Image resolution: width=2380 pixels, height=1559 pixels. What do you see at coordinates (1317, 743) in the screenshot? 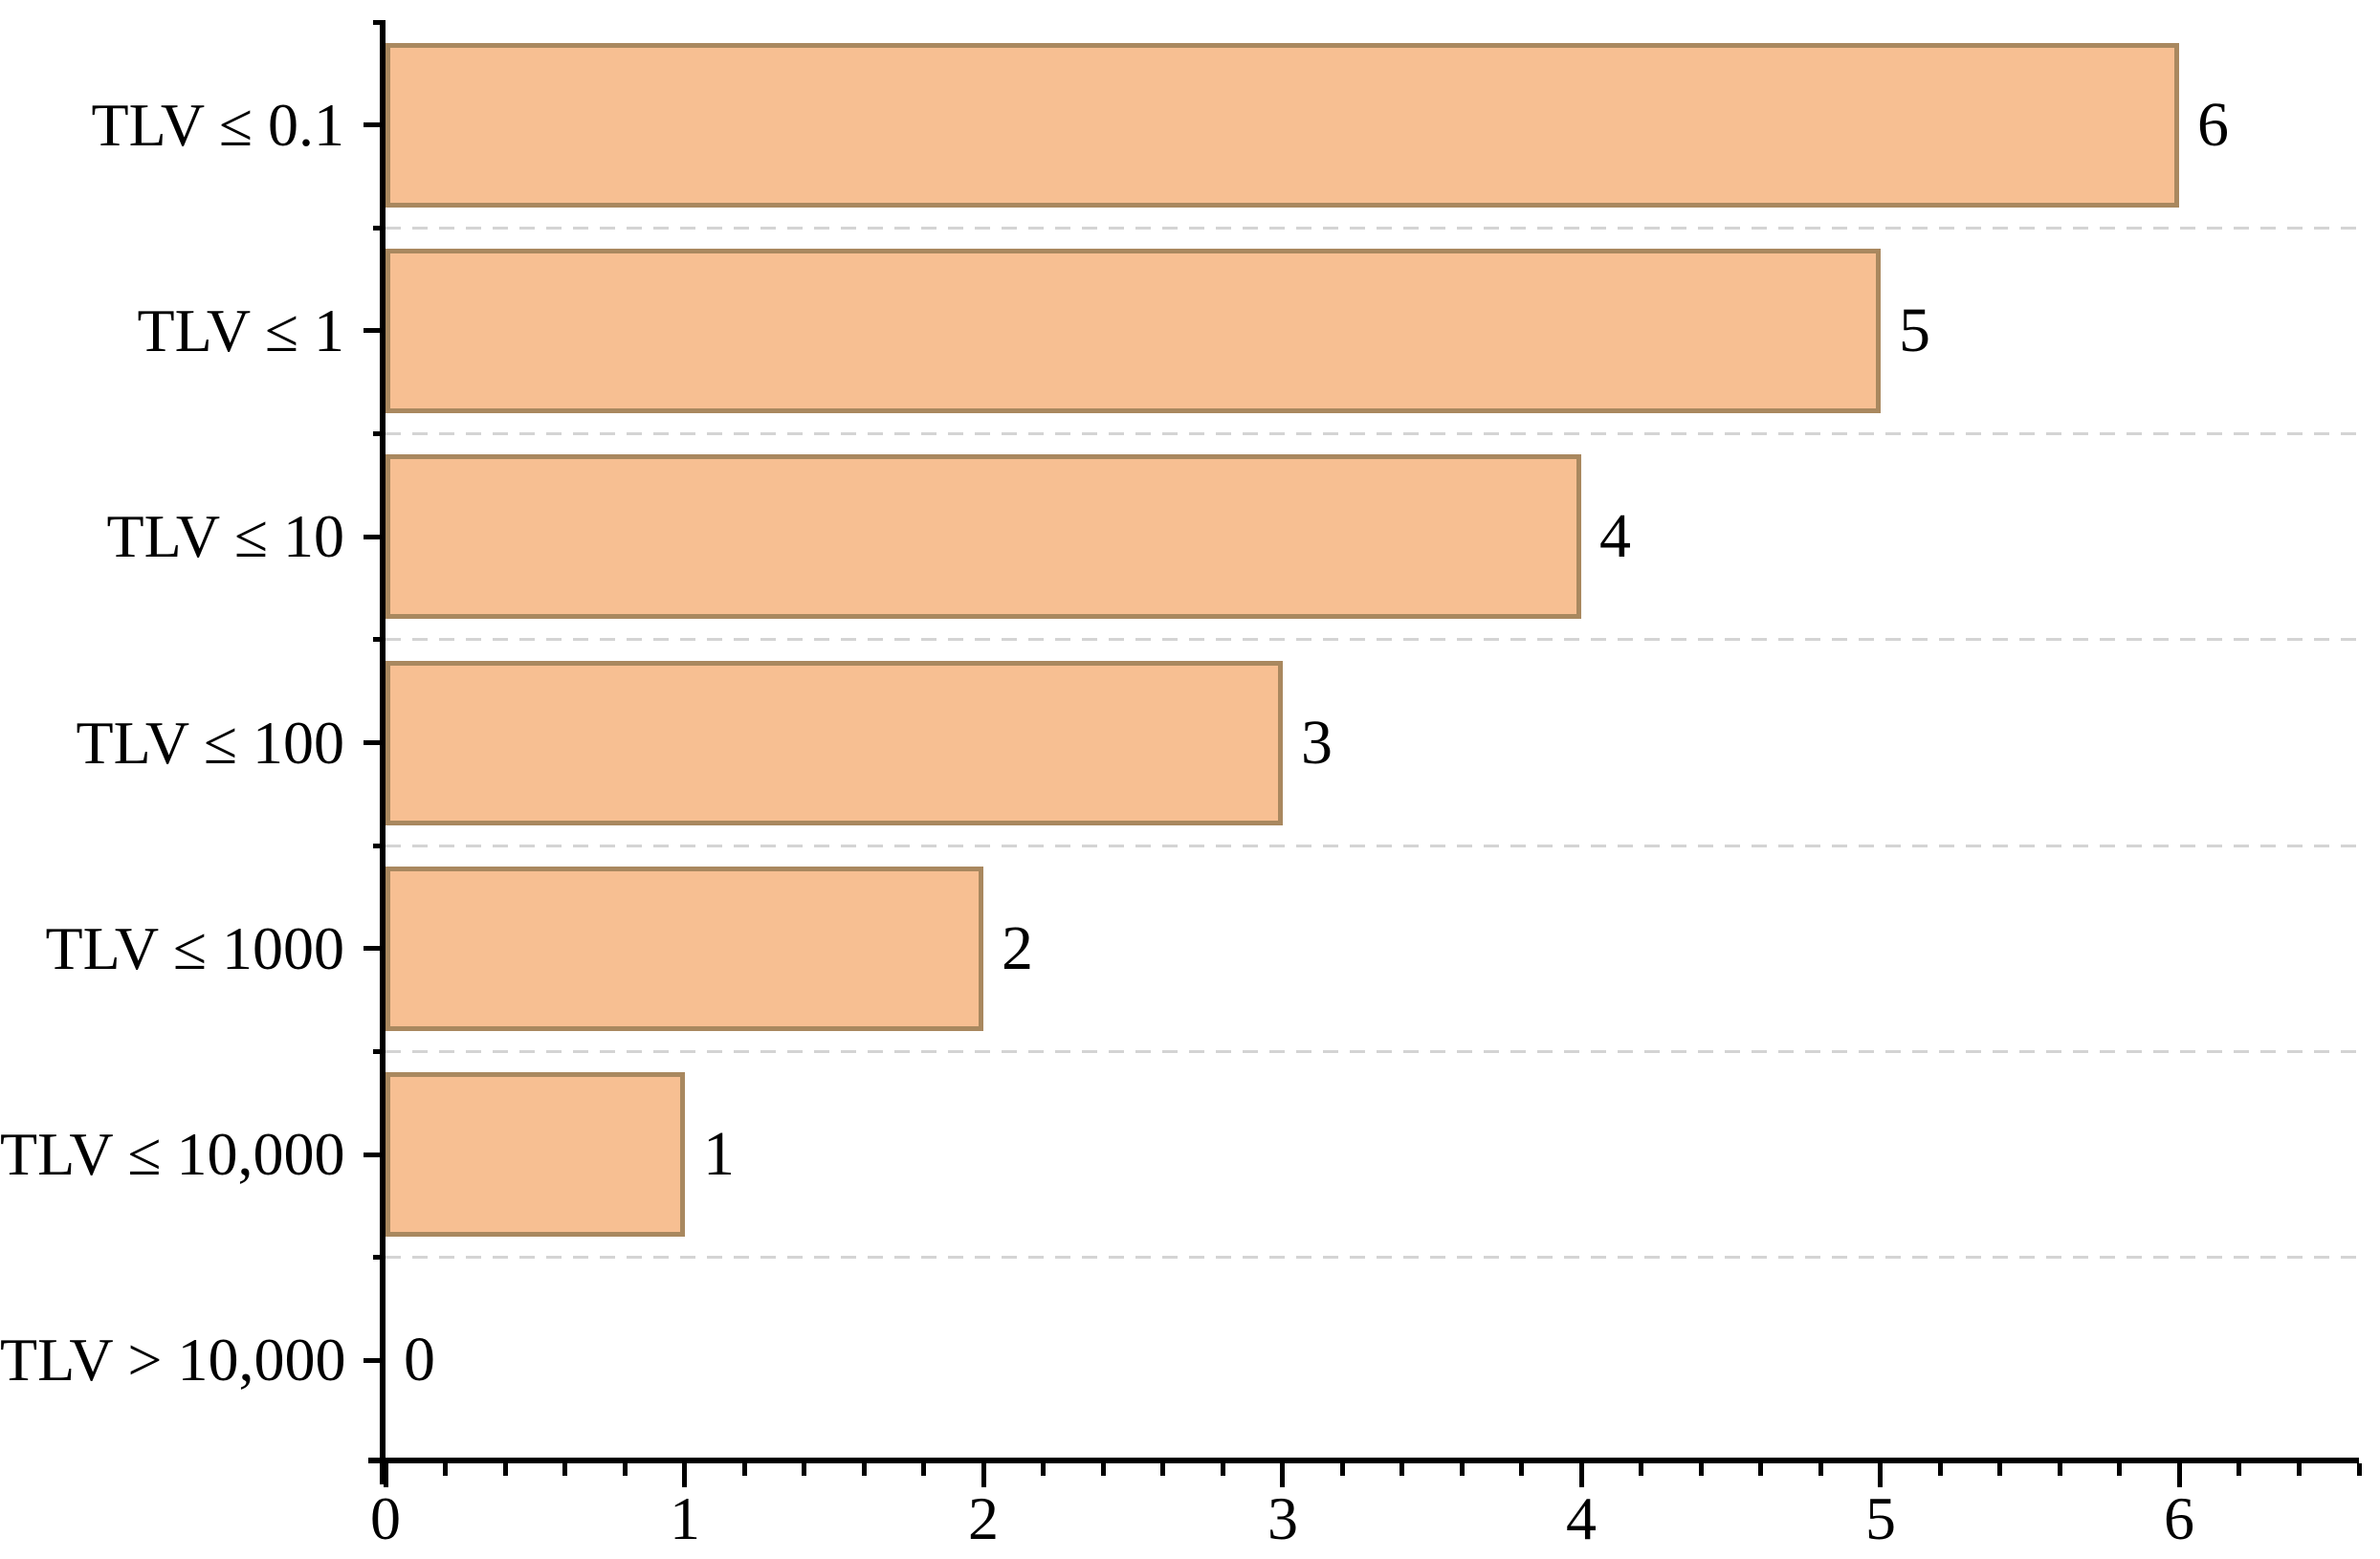
I see `bar-value-label: 3` at bounding box center [1317, 743].